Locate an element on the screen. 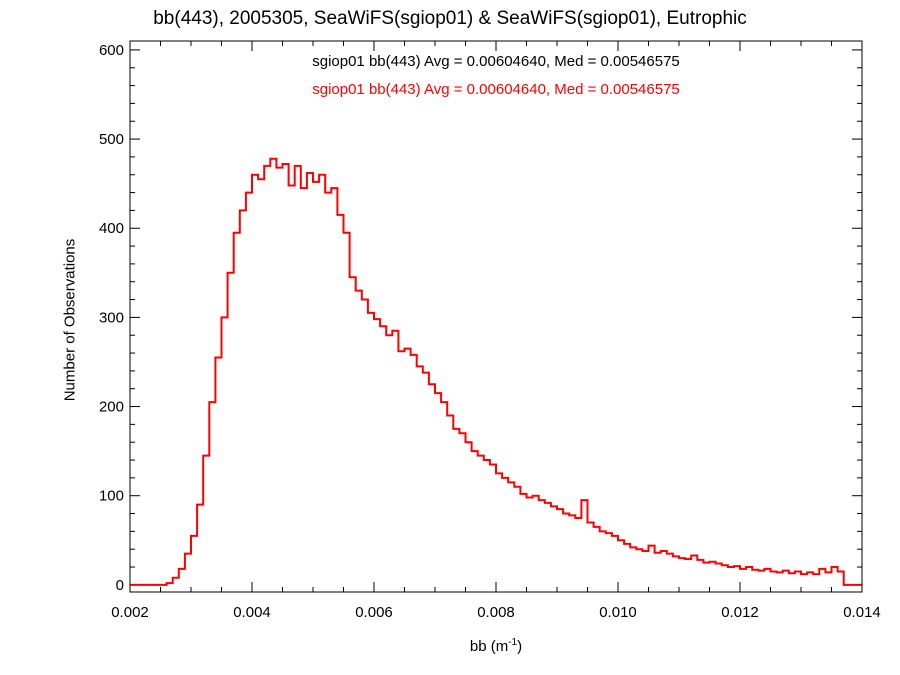 Image resolution: width=900 pixels, height=675 pixels. y-tick-label: 200 is located at coordinates (111, 407).